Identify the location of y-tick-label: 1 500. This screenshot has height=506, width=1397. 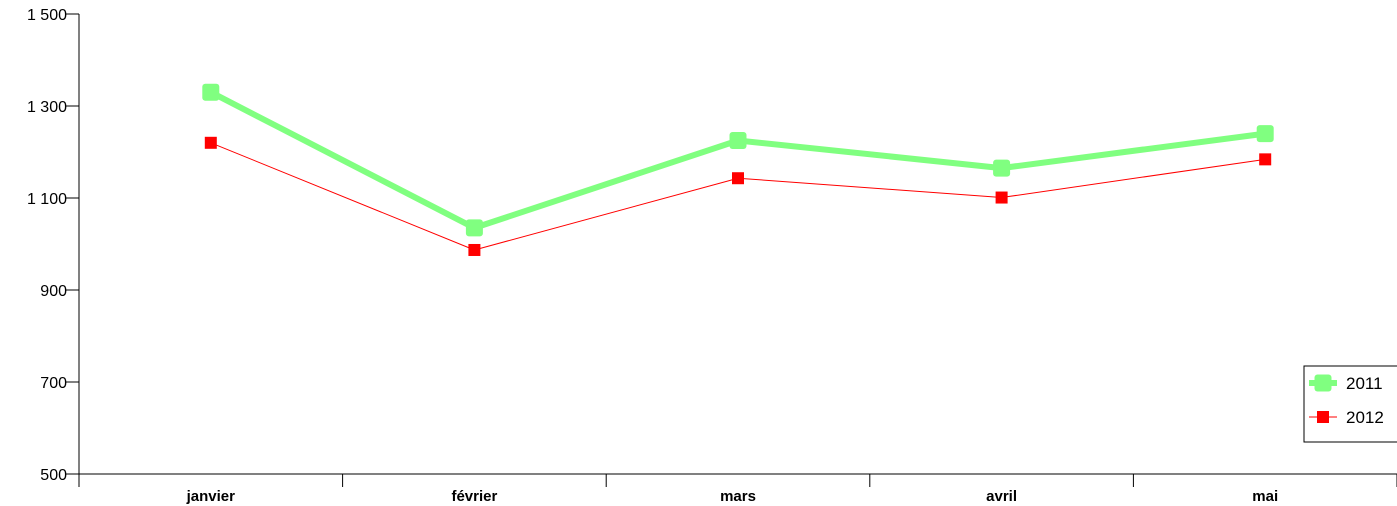
(47, 15).